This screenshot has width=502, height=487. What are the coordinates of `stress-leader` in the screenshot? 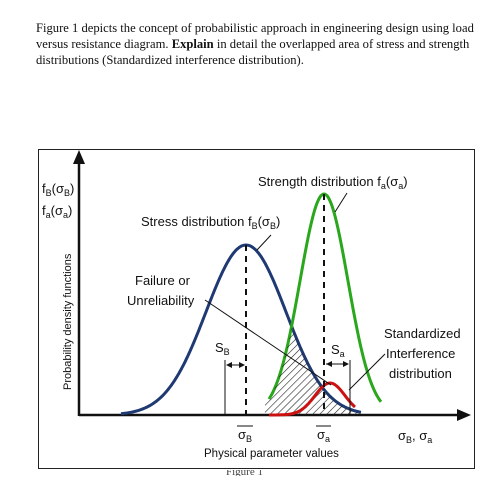 It's located at (264, 242).